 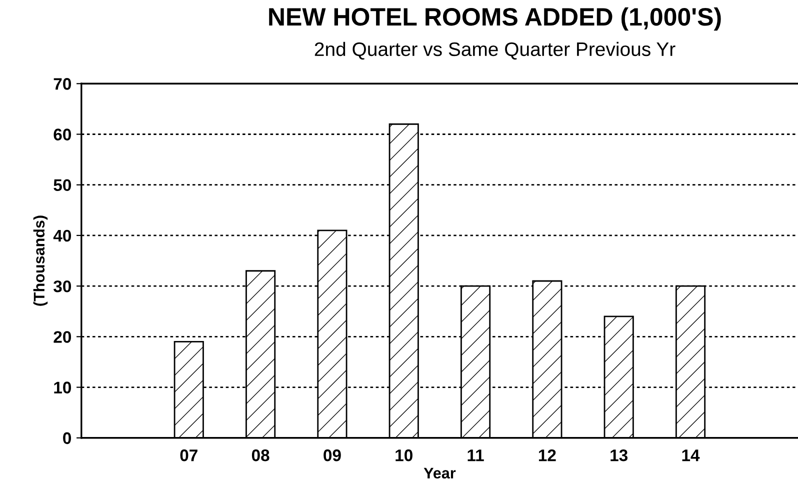 I want to click on y-axis-title: (Thousands), so click(x=40, y=261).